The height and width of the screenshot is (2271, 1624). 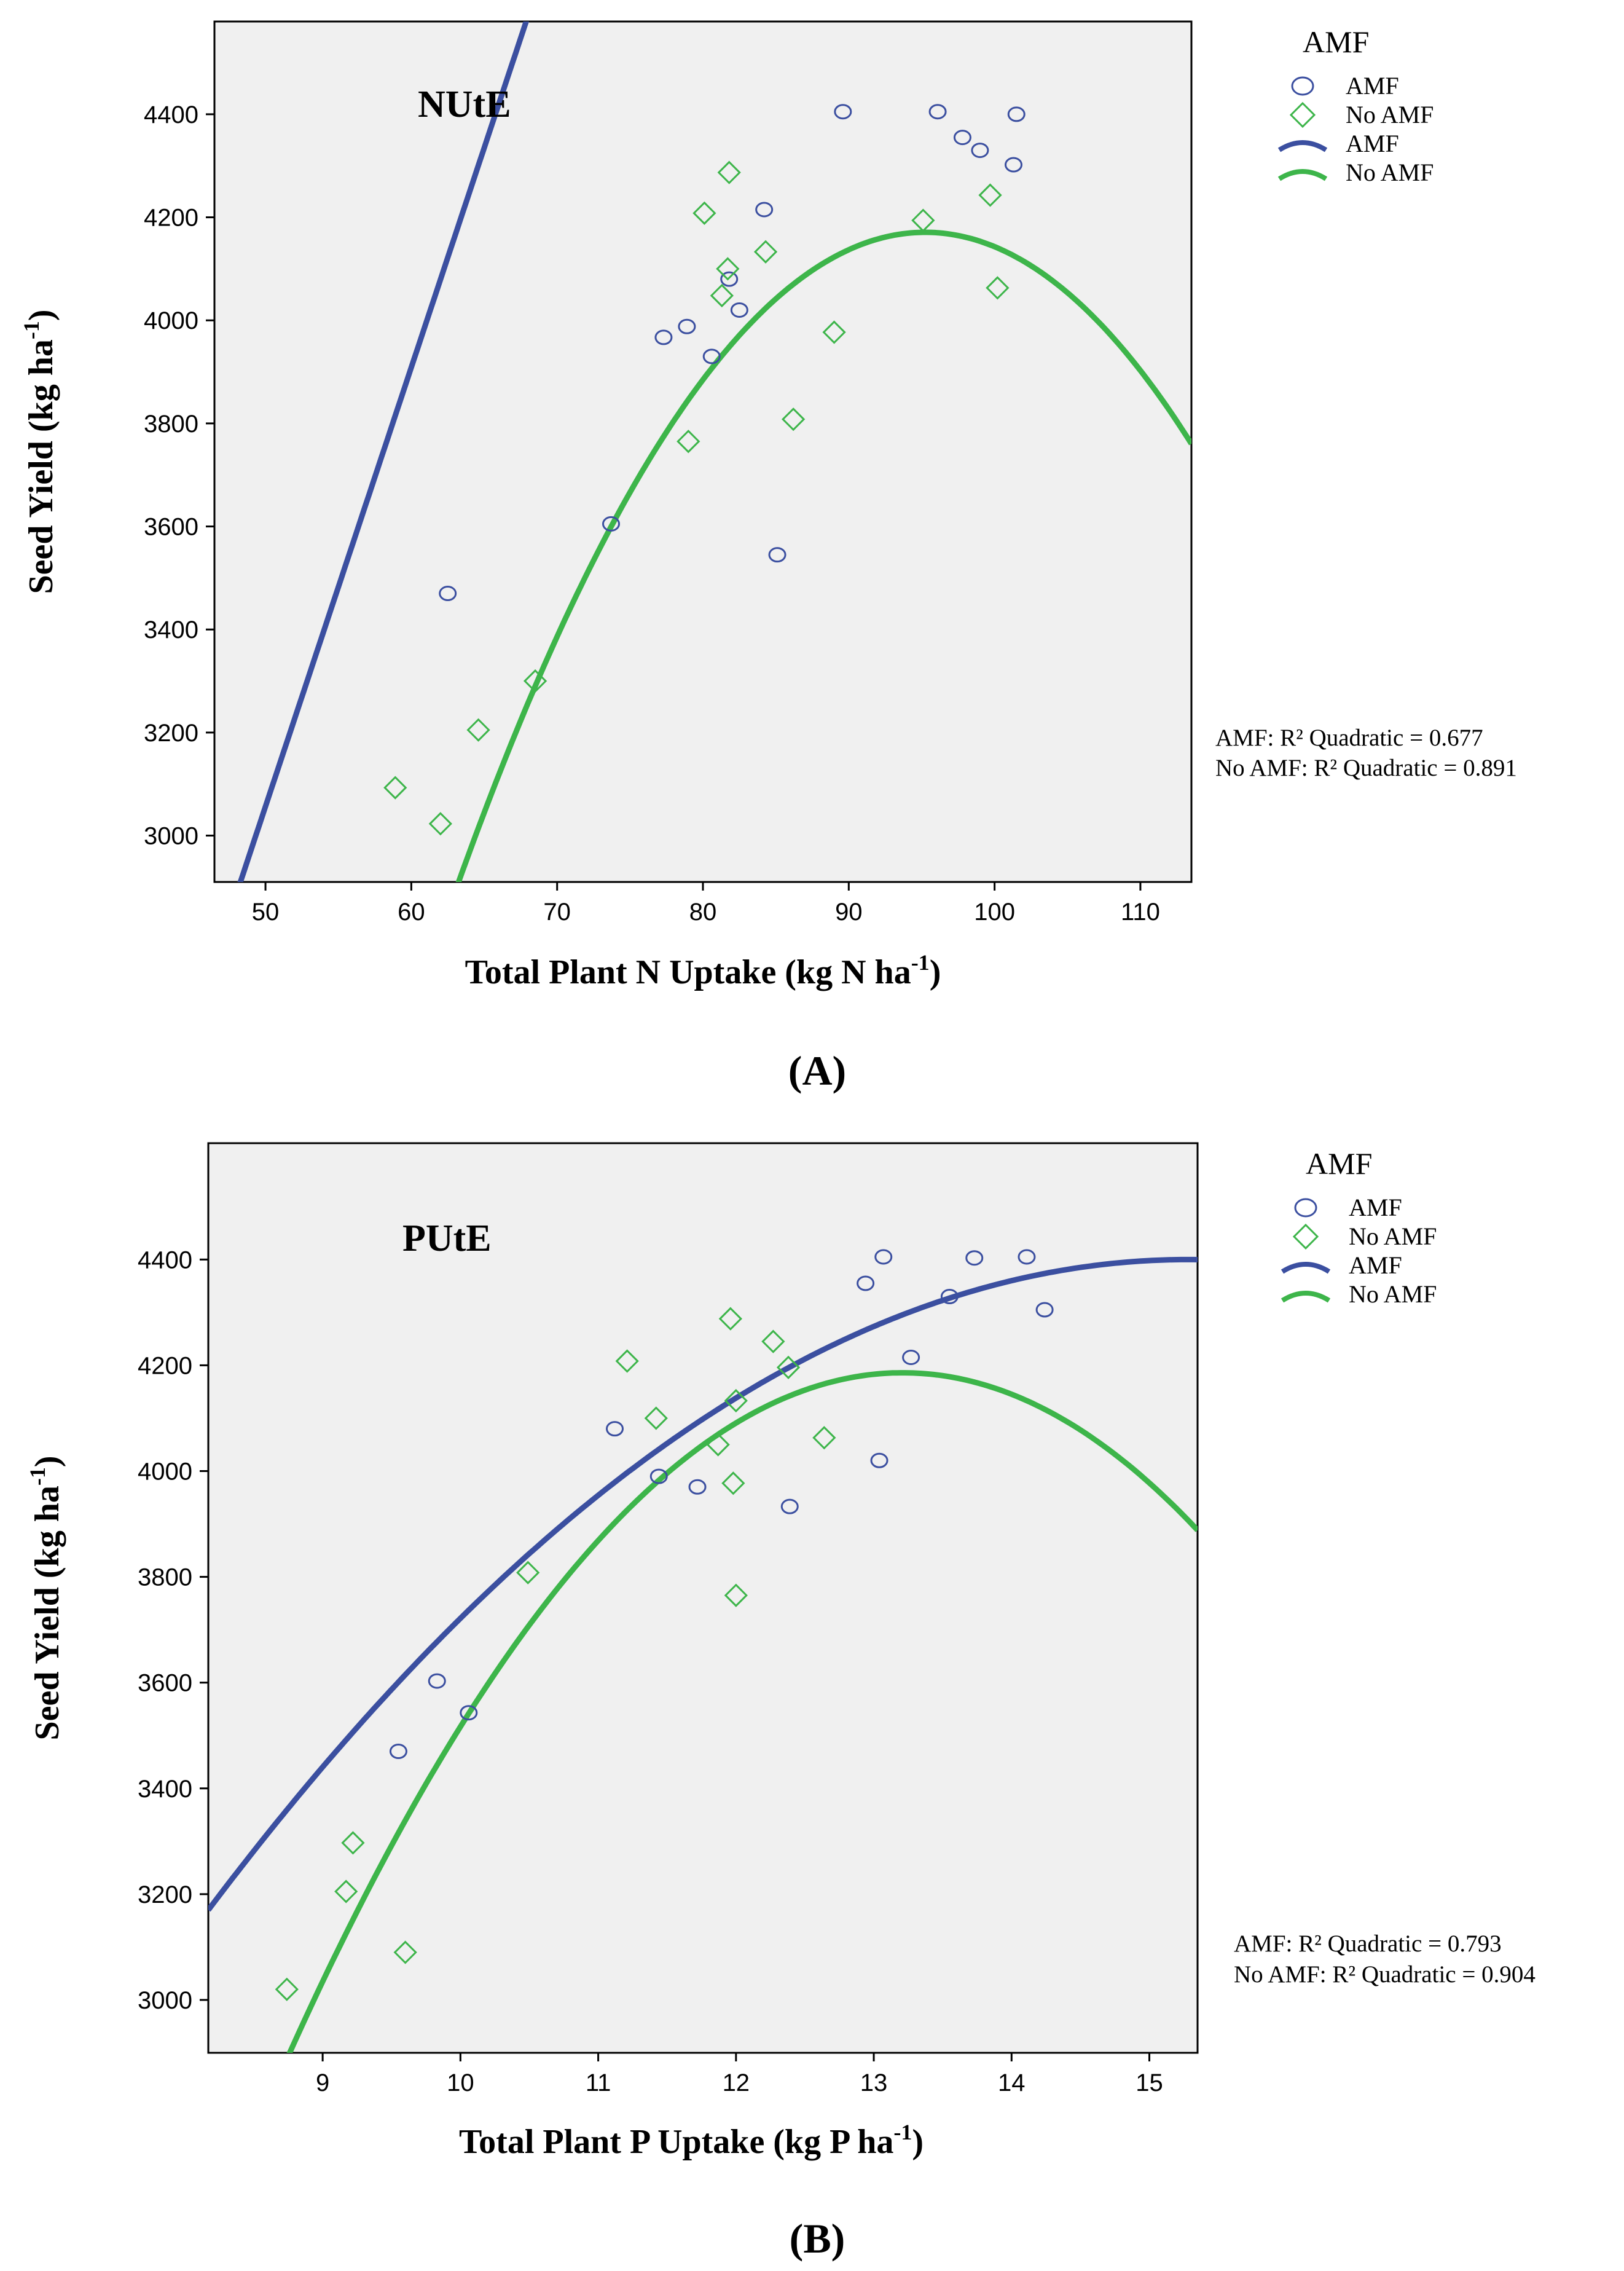 What do you see at coordinates (1012, 2083) in the screenshot?
I see `x-tick-label: 14` at bounding box center [1012, 2083].